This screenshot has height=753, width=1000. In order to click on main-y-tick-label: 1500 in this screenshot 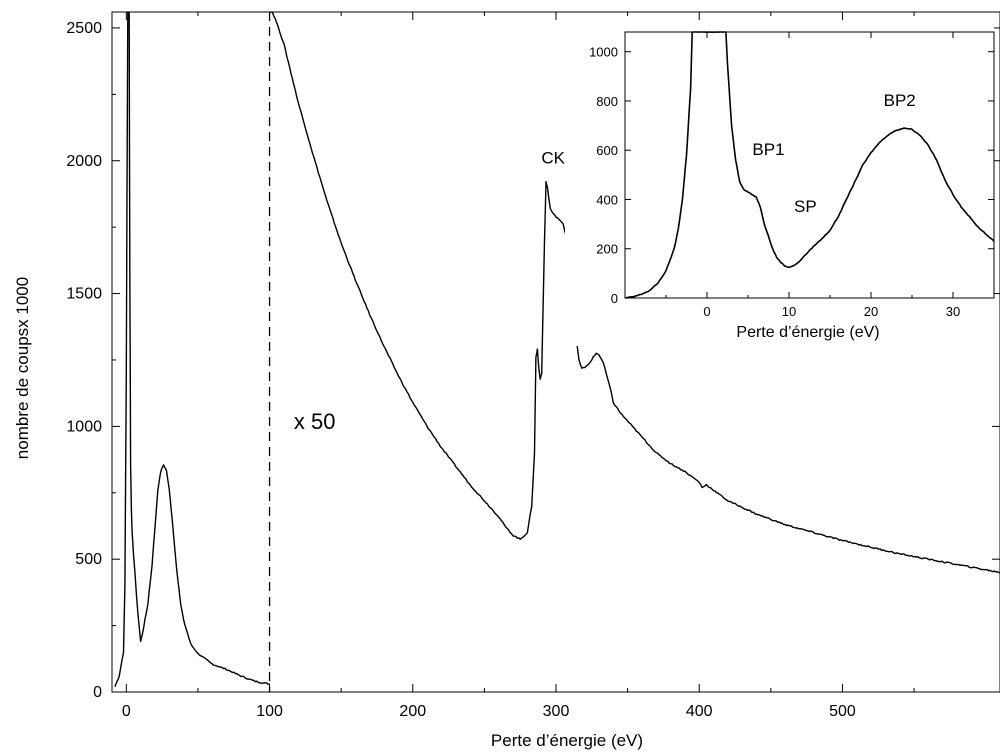, I will do `click(84, 294)`.